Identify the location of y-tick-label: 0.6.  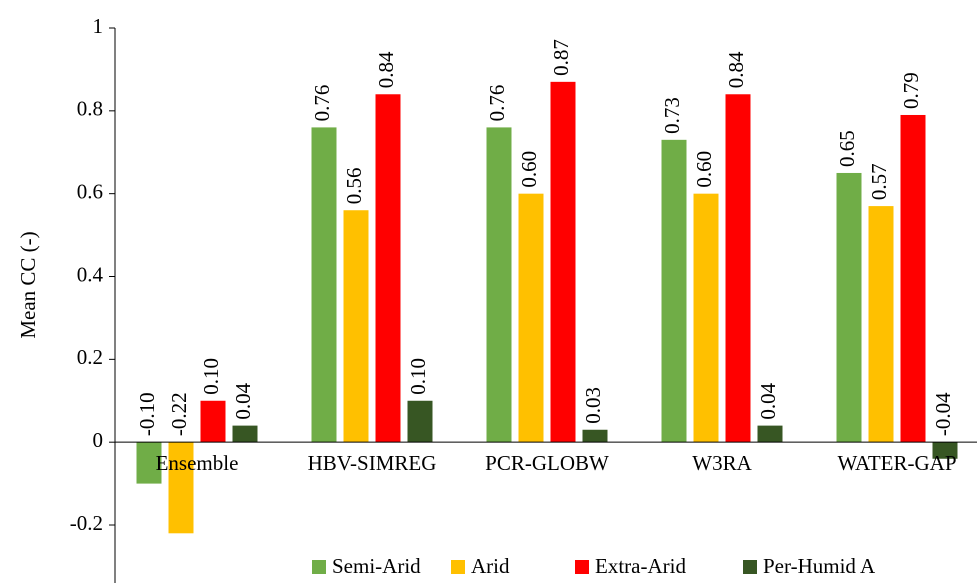
(90, 191).